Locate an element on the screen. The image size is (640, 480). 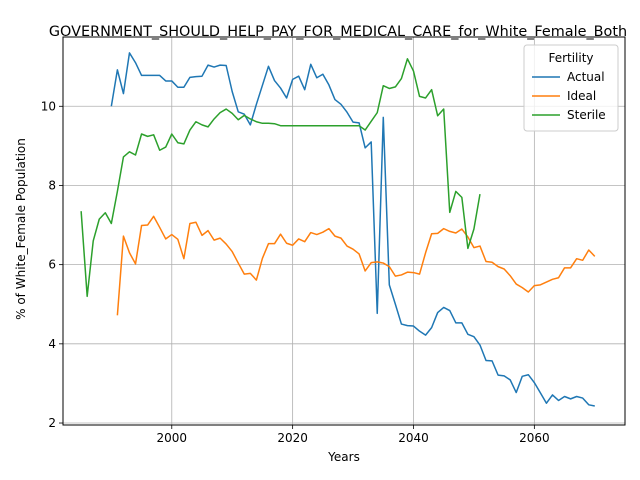
legend-items: Actual Ideal Sterile is located at coordinates (569, 96).